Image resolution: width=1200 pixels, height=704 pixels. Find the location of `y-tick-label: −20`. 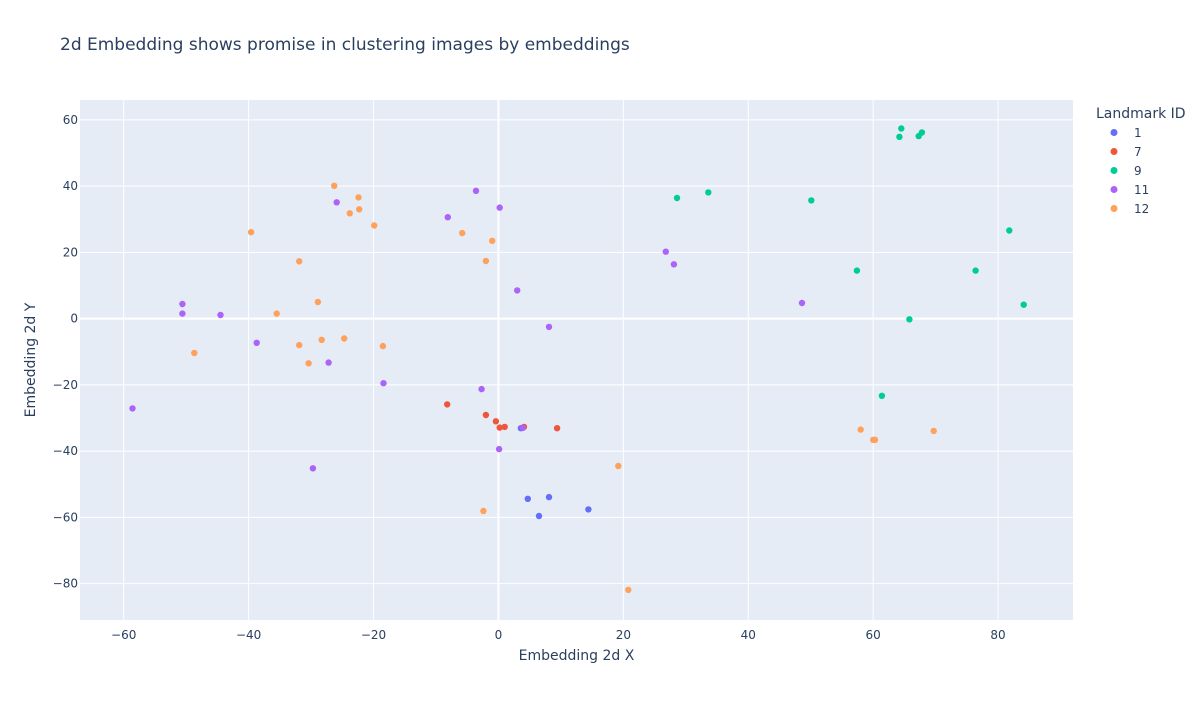

y-tick-label: −20 is located at coordinates (65, 385).